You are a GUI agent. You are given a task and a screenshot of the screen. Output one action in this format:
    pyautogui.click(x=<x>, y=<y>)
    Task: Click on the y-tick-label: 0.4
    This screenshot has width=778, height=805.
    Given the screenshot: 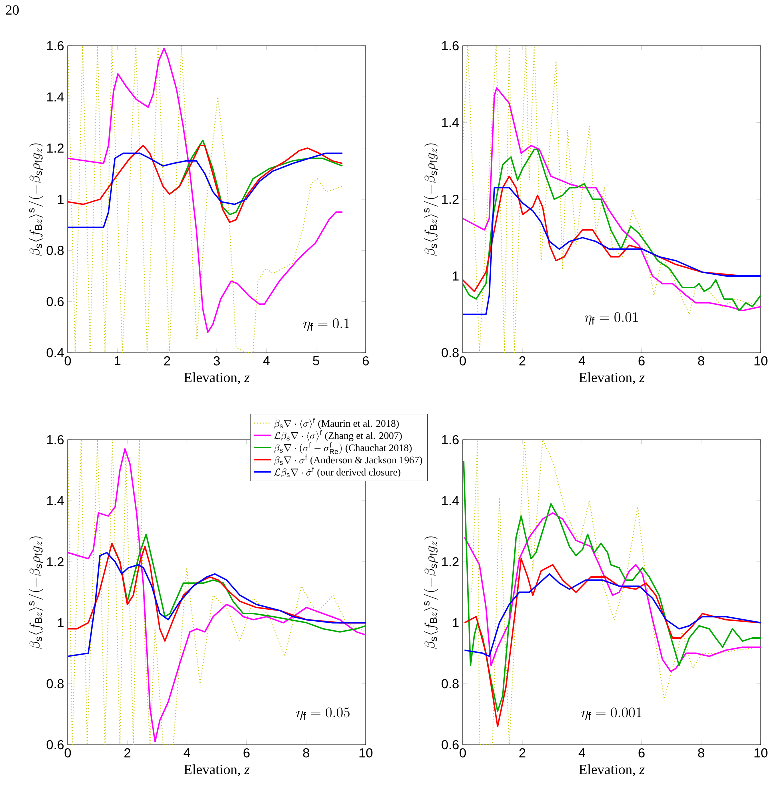 What is the action you would take?
    pyautogui.click(x=55, y=353)
    